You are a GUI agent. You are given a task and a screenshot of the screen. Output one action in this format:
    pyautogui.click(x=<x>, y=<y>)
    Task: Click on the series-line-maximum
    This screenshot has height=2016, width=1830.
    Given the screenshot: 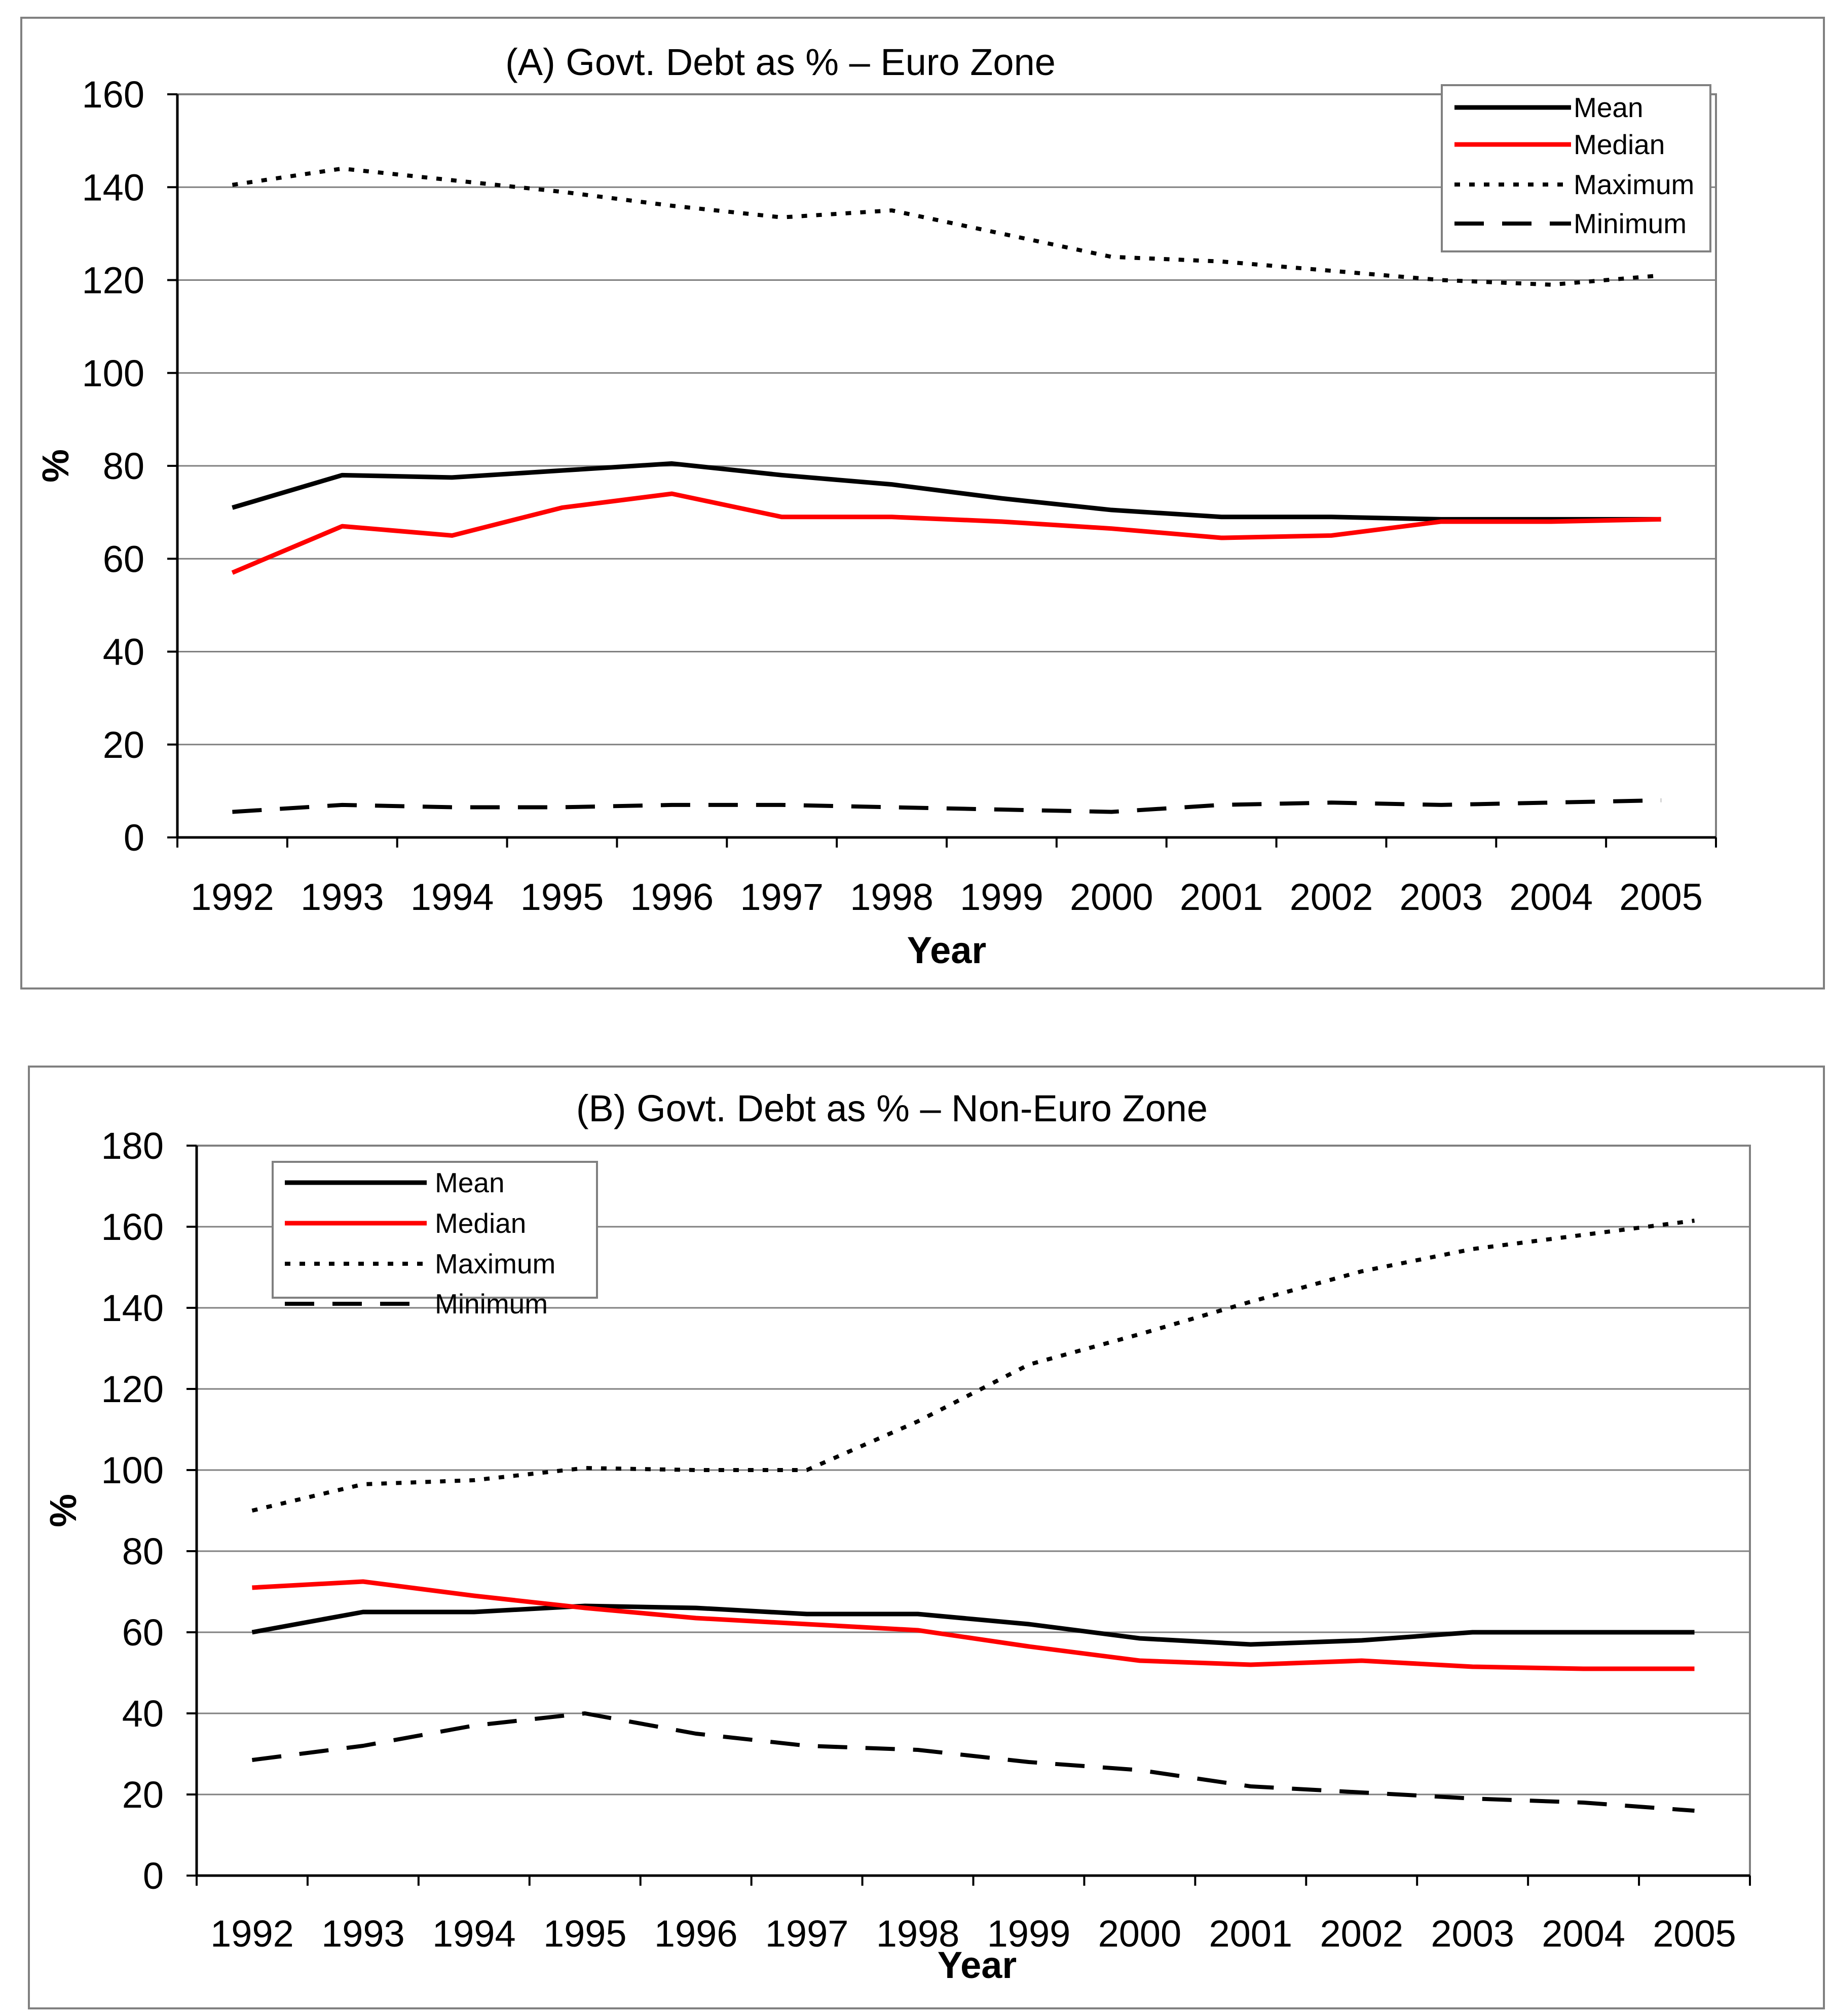 What is the action you would take?
    pyautogui.click(x=946, y=226)
    